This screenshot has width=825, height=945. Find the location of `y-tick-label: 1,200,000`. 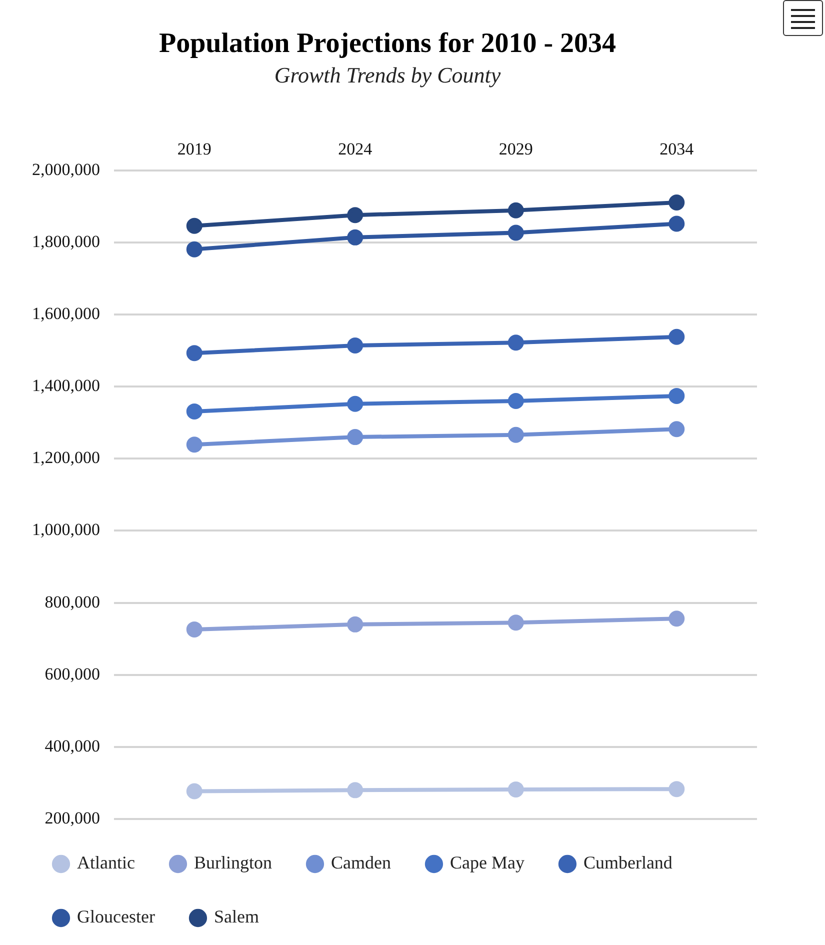

y-tick-label: 1,200,000 is located at coordinates (66, 458).